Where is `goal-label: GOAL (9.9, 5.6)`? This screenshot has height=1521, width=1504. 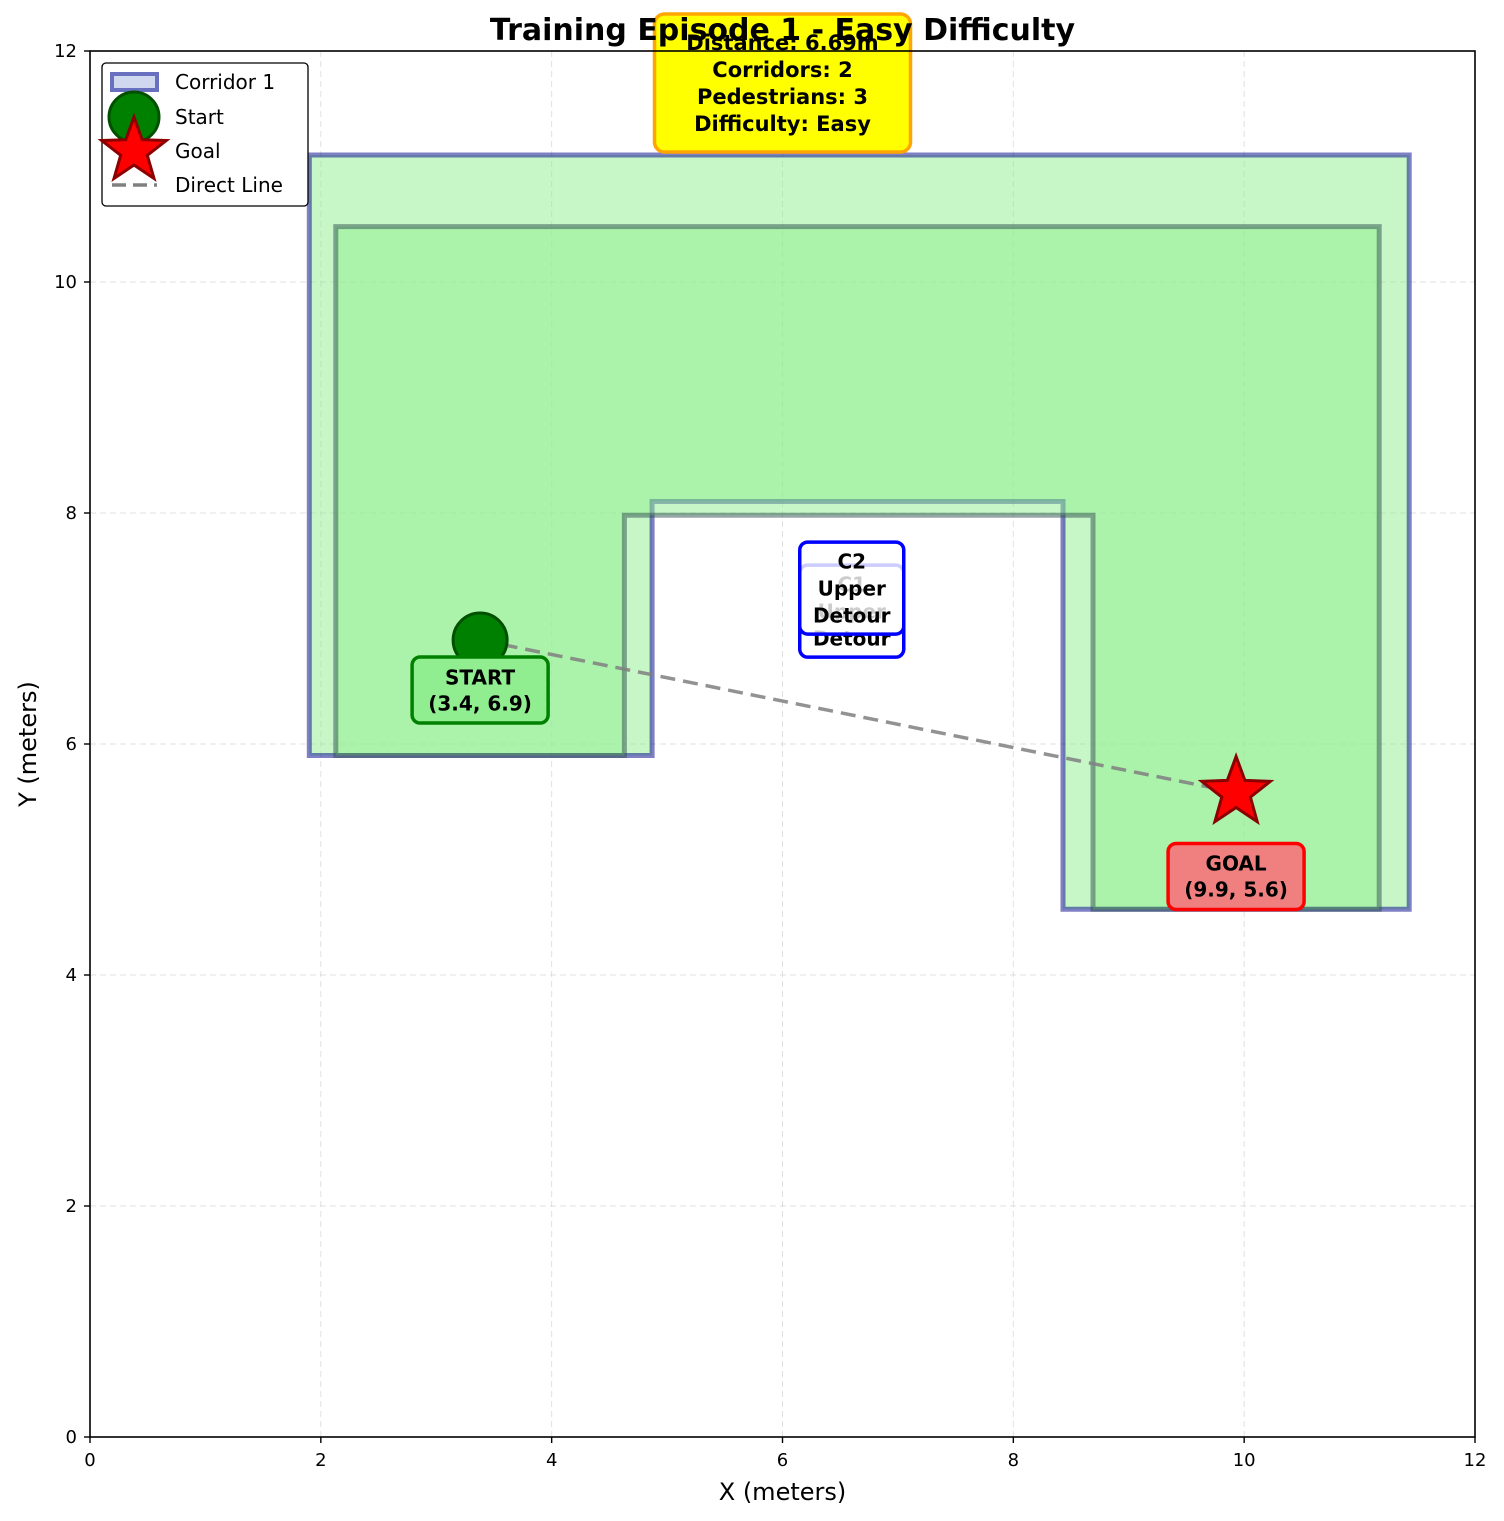 goal-label: GOAL (9.9, 5.6) is located at coordinates (1236, 877).